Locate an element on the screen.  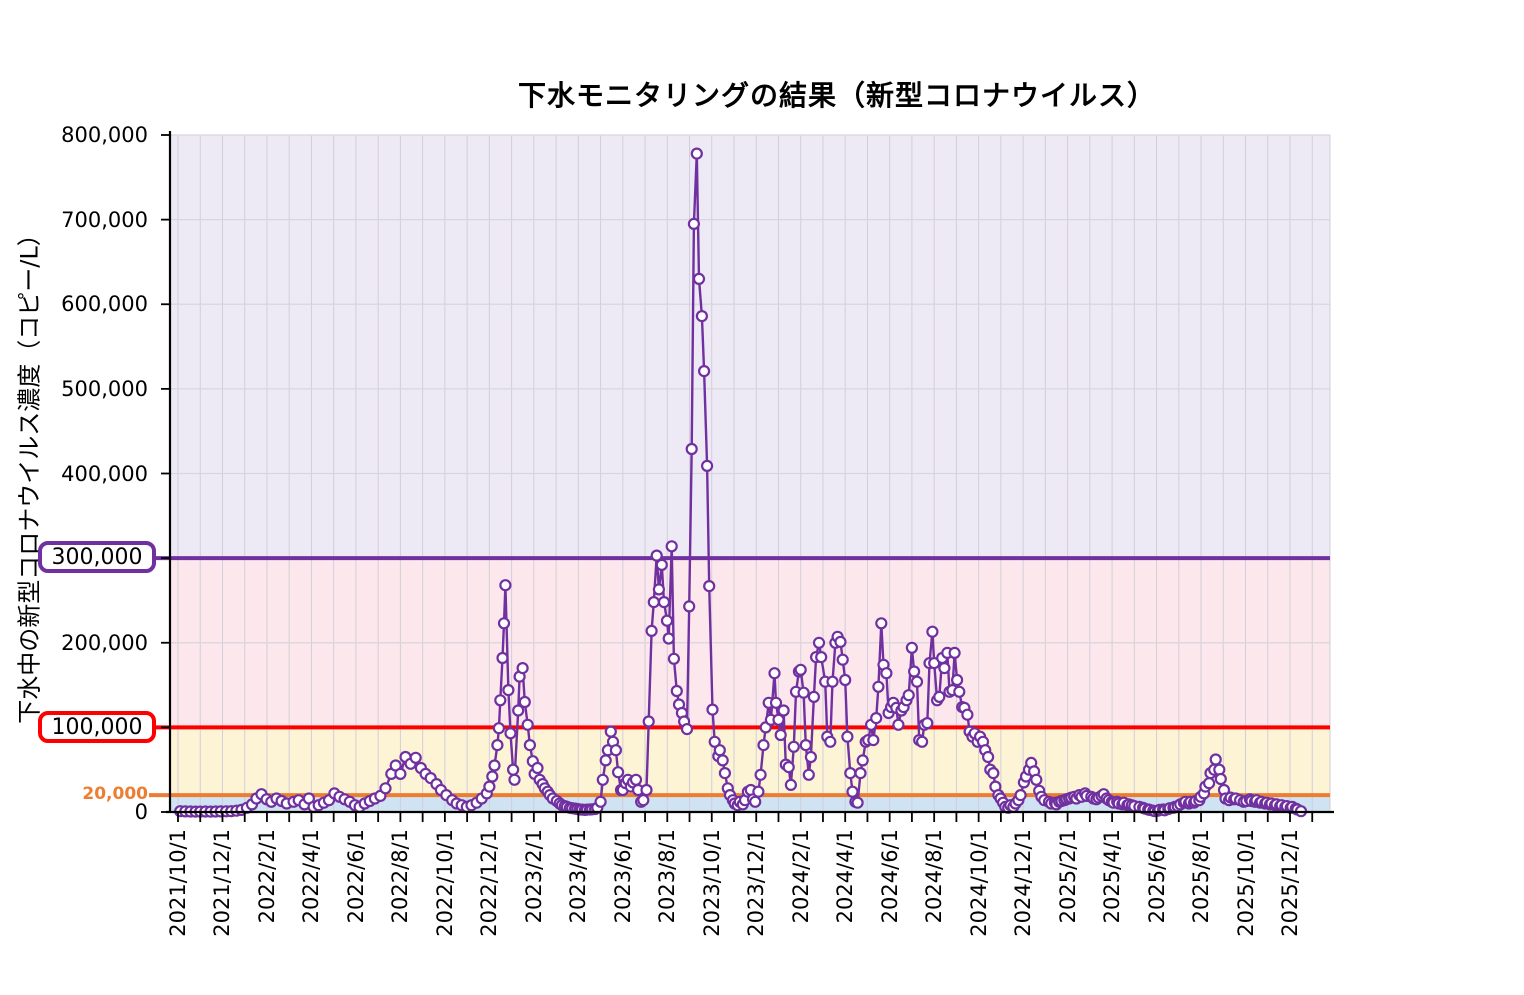
y-axis-title: 下水中の新型コロナウイルス濃度（コピー/L） is located at coordinates (29, 473).